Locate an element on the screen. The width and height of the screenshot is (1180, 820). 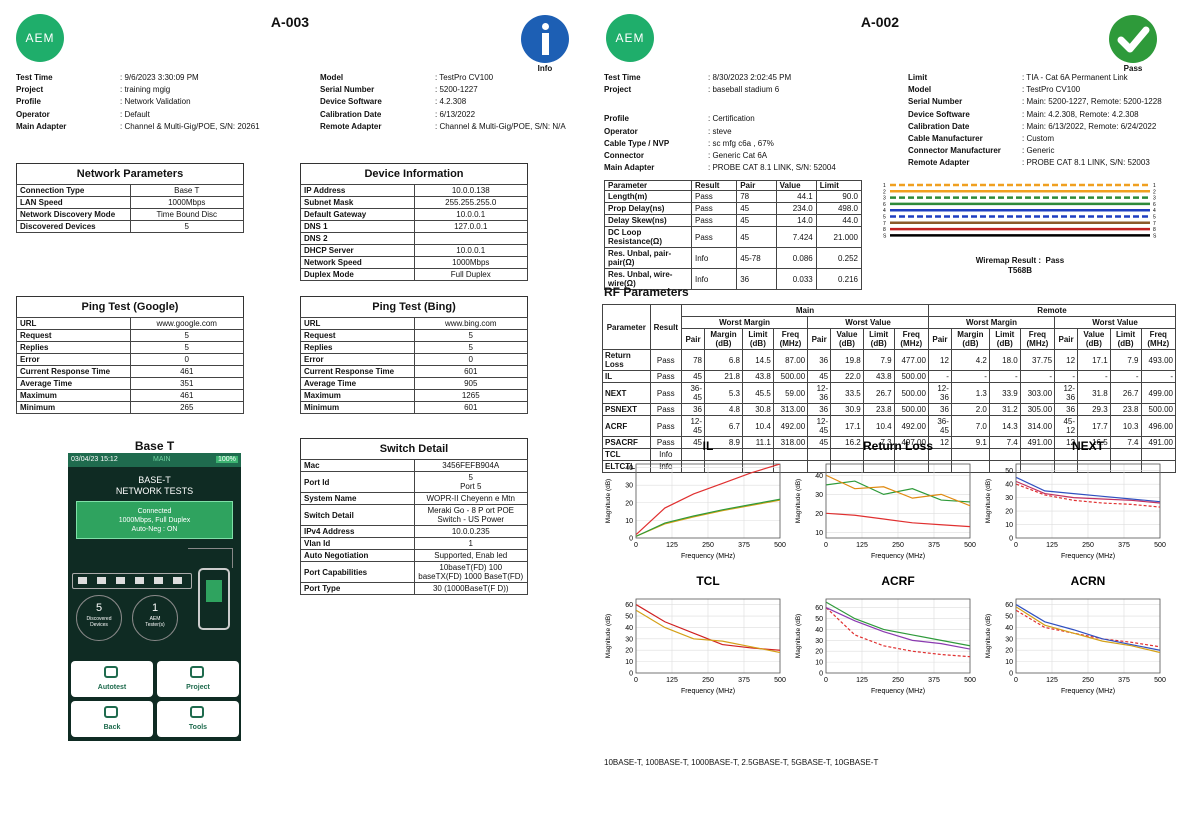
panel-row: Maximum 461 is located at coordinates (130, 395).